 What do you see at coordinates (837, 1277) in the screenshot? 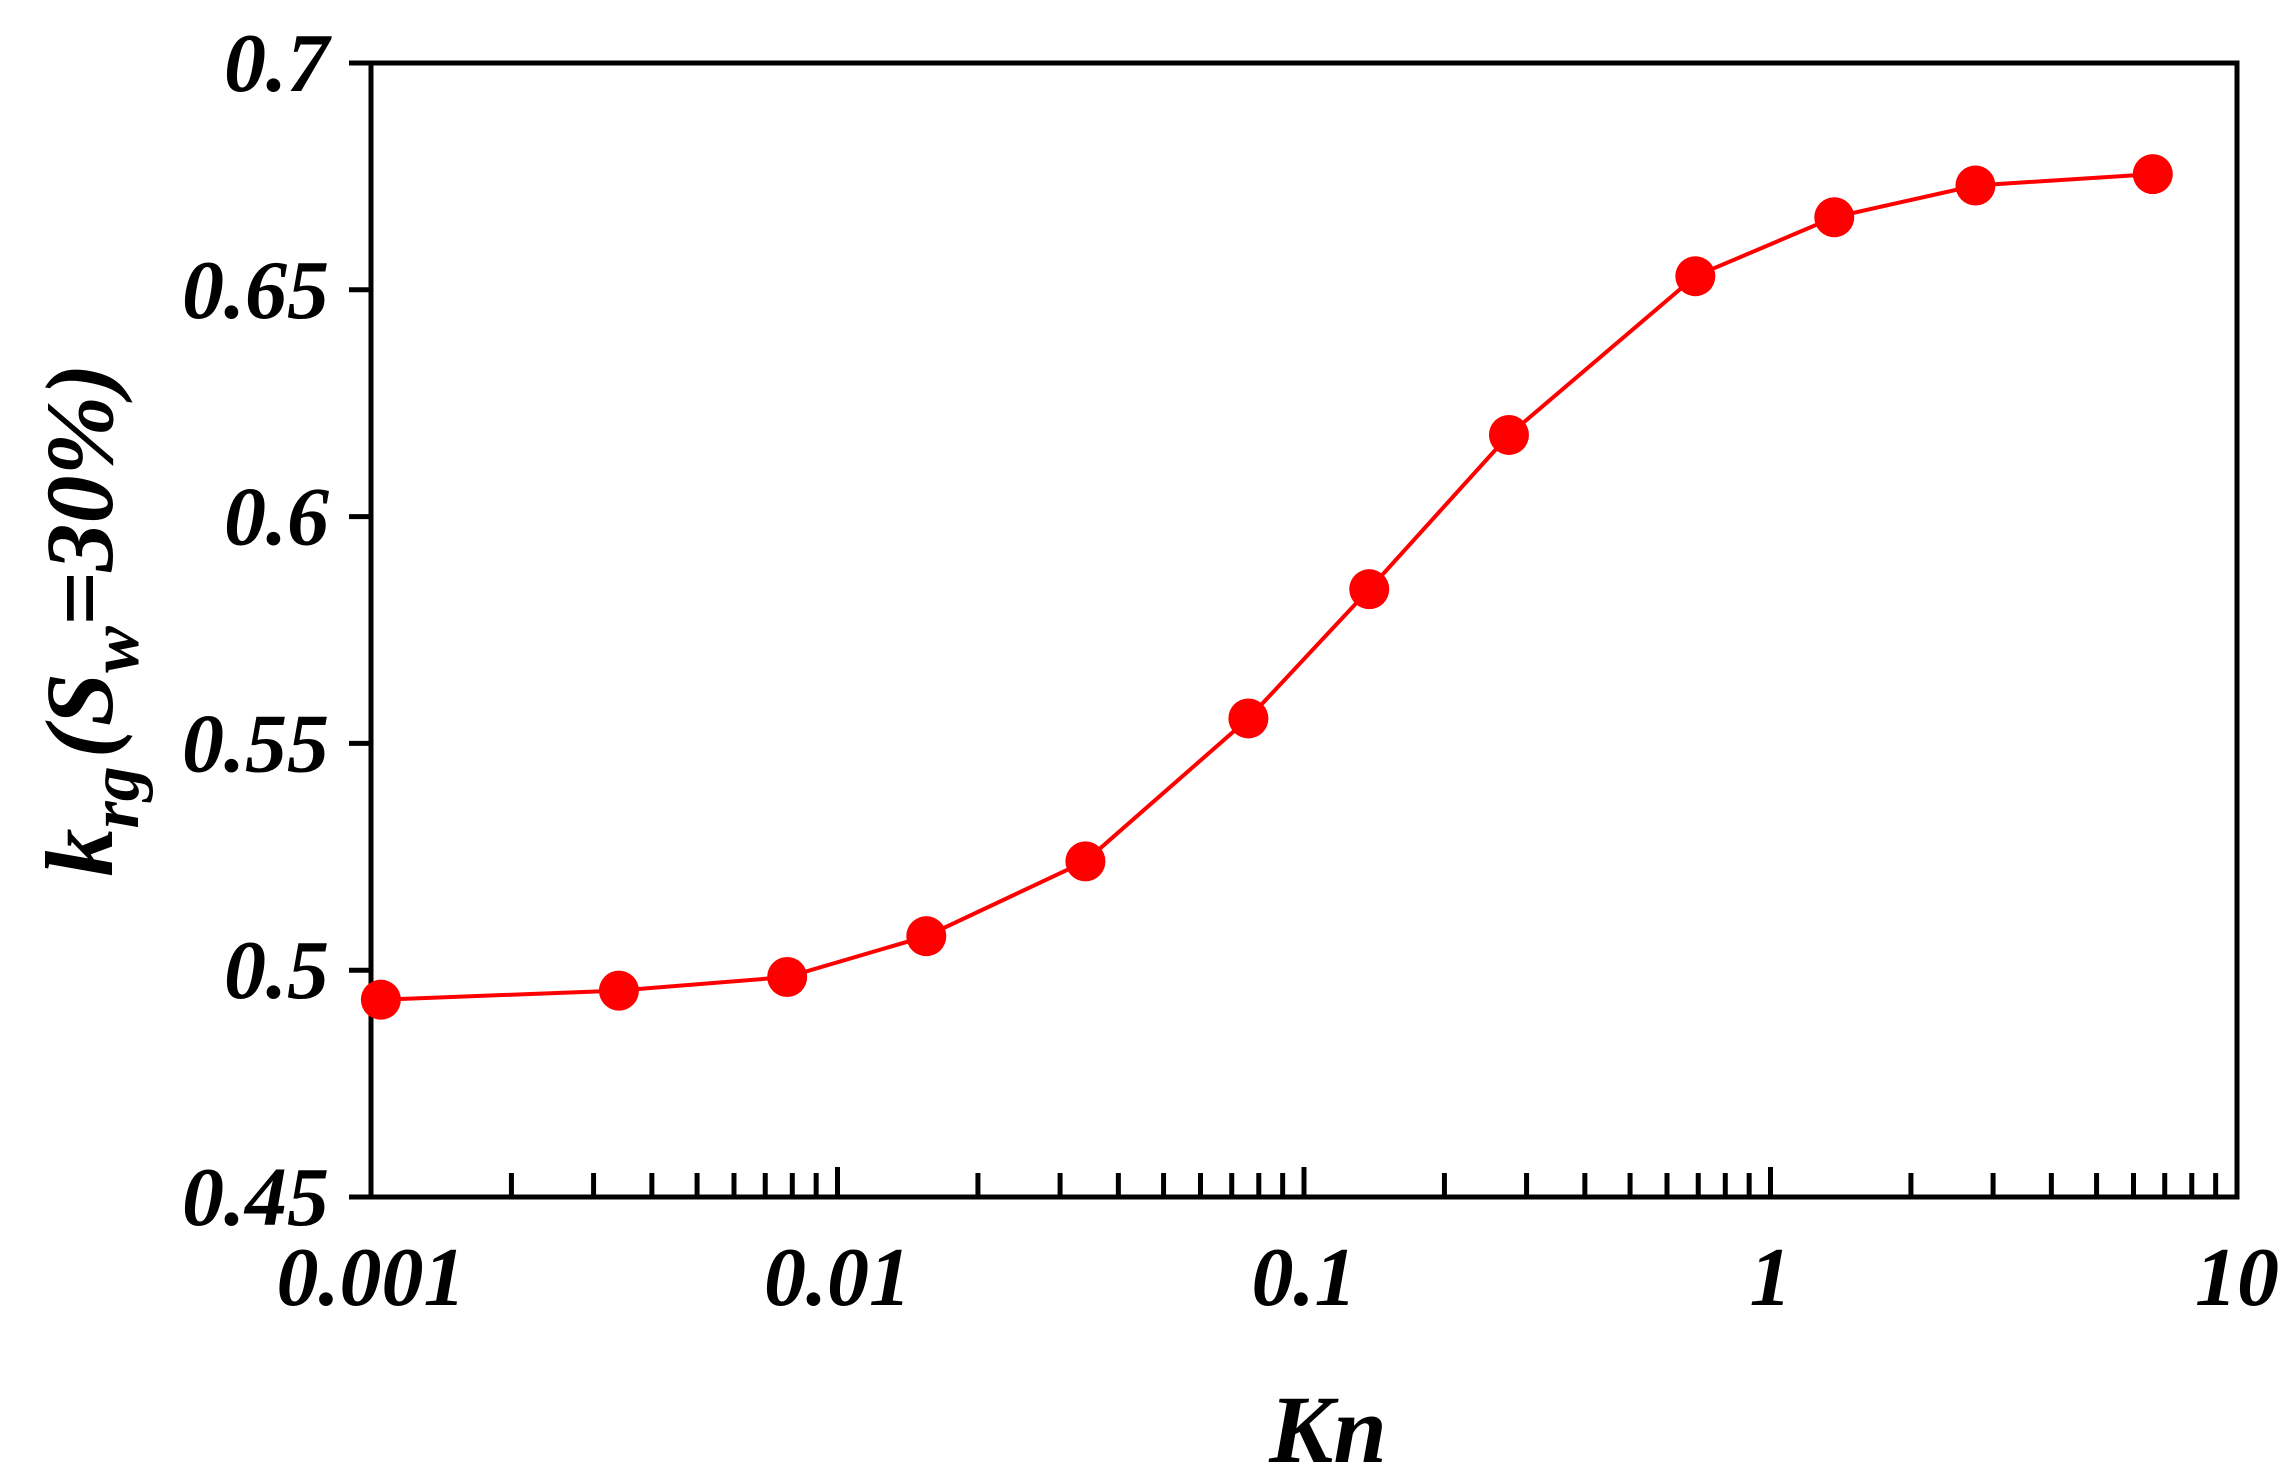
I see `x-tick-label: 0.01` at bounding box center [837, 1277].